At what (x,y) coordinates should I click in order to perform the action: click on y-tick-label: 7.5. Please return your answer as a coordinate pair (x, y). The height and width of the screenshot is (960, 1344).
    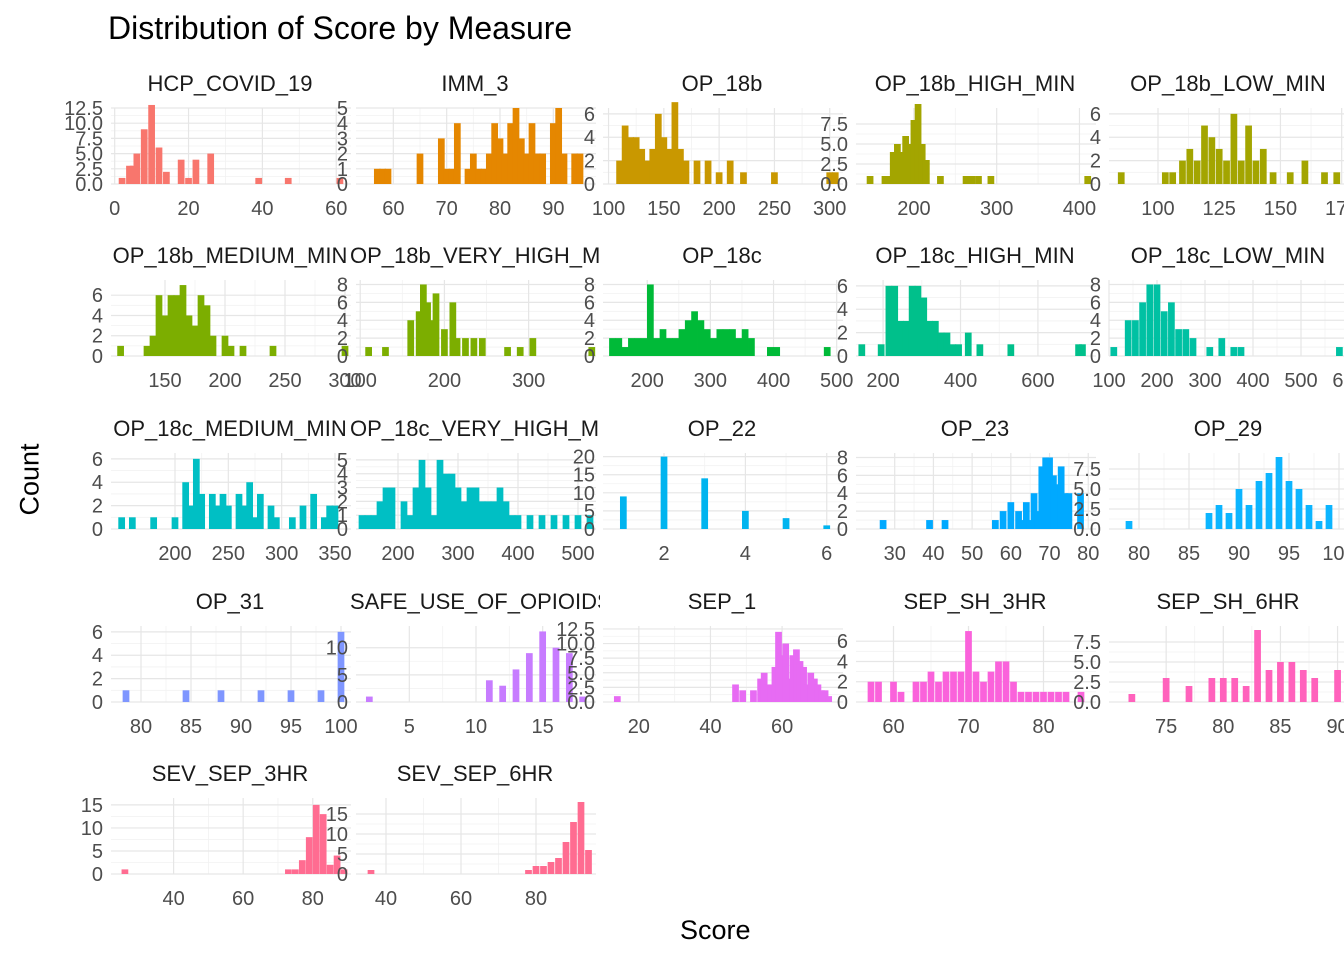
    Looking at the image, I should click on (834, 125).